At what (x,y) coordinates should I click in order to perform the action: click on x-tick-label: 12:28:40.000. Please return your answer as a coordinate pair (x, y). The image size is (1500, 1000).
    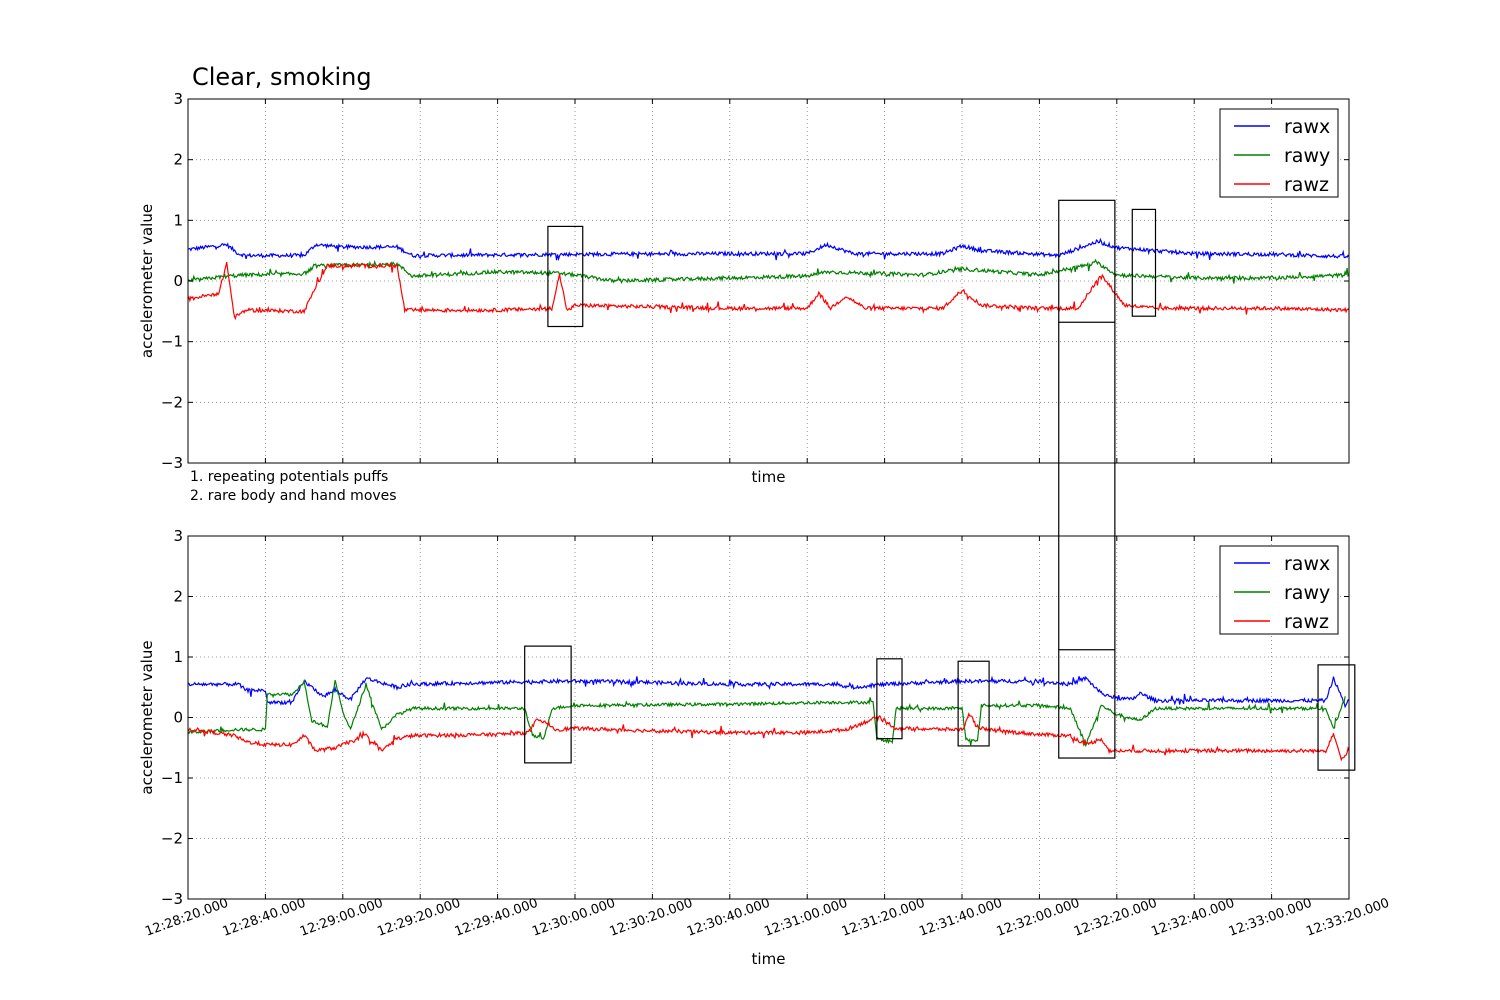
    Looking at the image, I should click on (264, 918).